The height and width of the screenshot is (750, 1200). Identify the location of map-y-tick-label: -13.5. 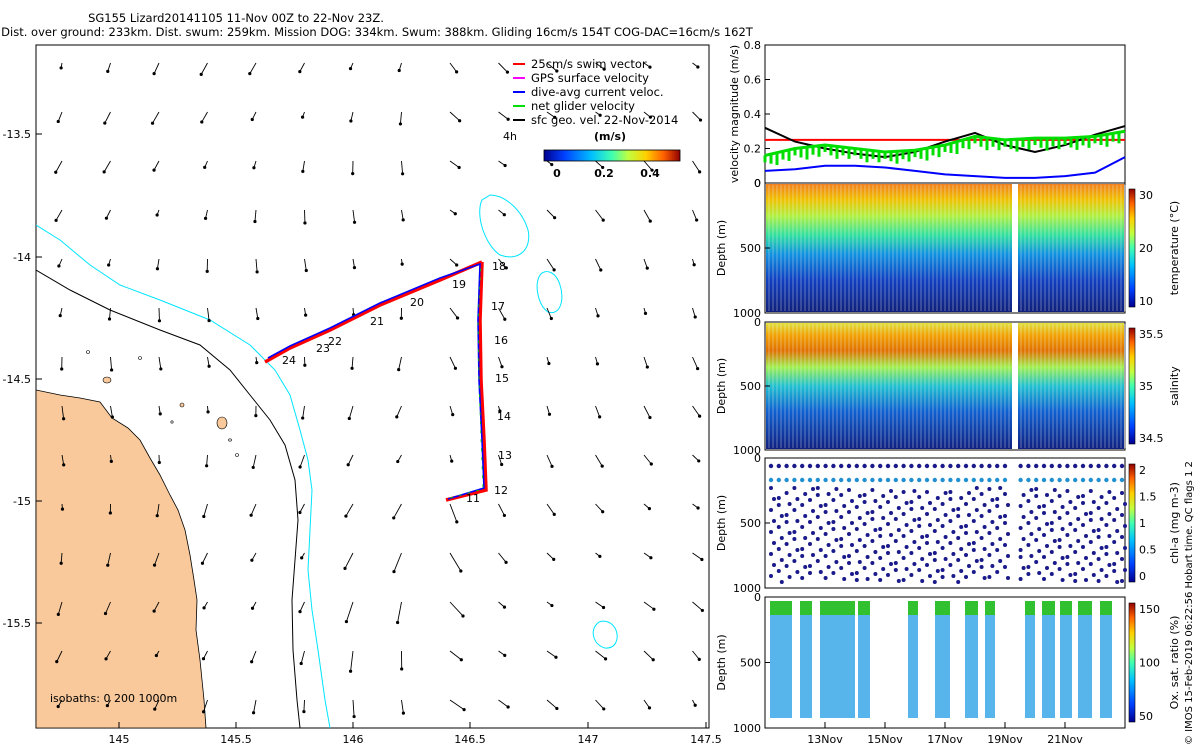
(17, 134).